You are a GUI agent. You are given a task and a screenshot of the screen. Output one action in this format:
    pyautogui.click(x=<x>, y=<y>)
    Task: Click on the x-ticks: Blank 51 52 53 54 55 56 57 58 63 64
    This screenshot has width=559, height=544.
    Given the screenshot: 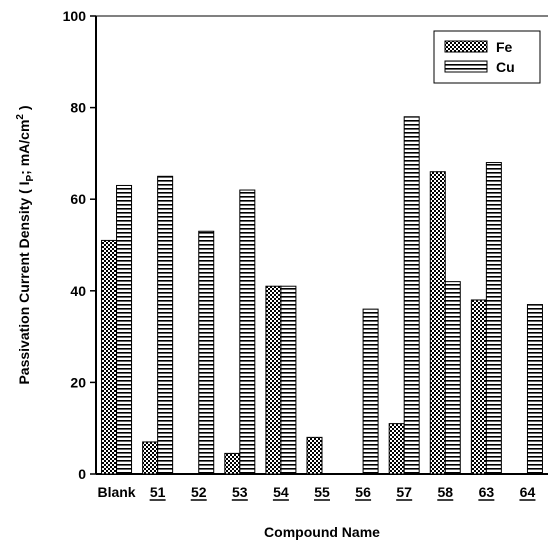 What is the action you would take?
    pyautogui.click(x=316, y=492)
    